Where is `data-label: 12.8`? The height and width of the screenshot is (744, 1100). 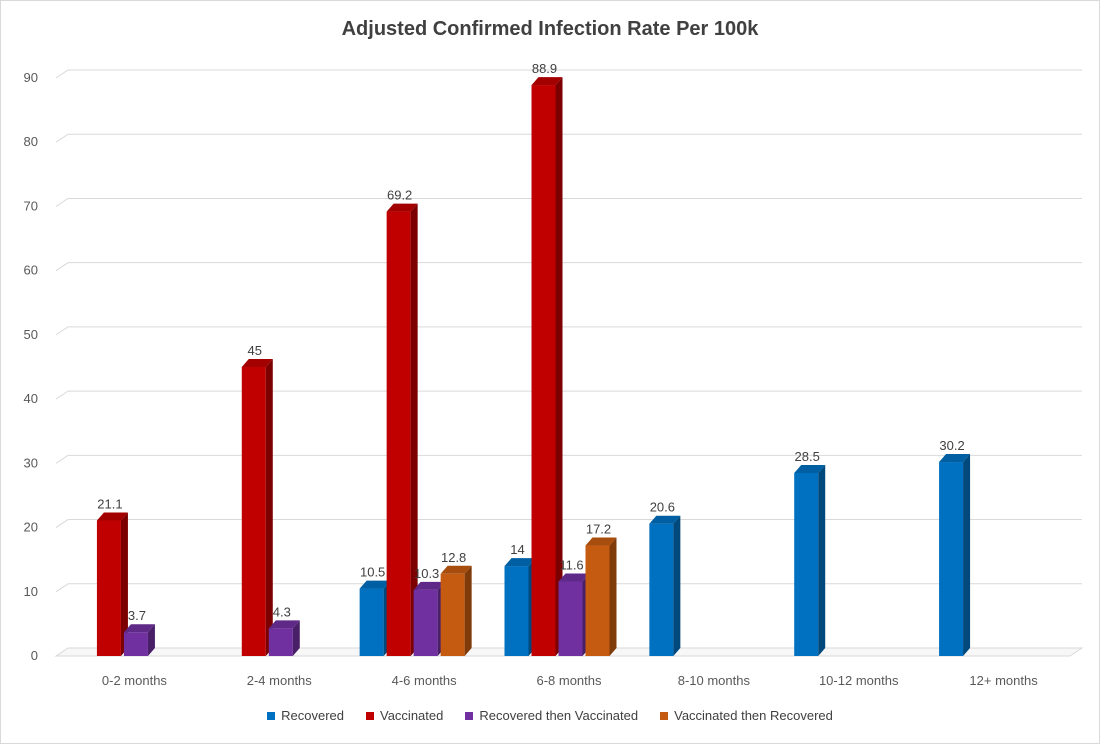 data-label: 12.8 is located at coordinates (453, 557).